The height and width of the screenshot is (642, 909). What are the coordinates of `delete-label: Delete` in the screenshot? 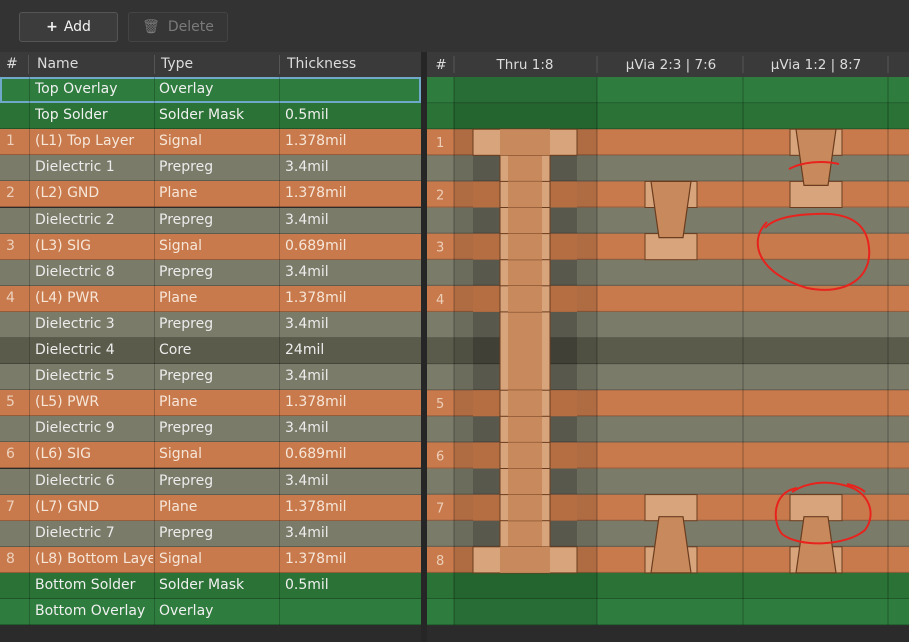 It's located at (190, 27).